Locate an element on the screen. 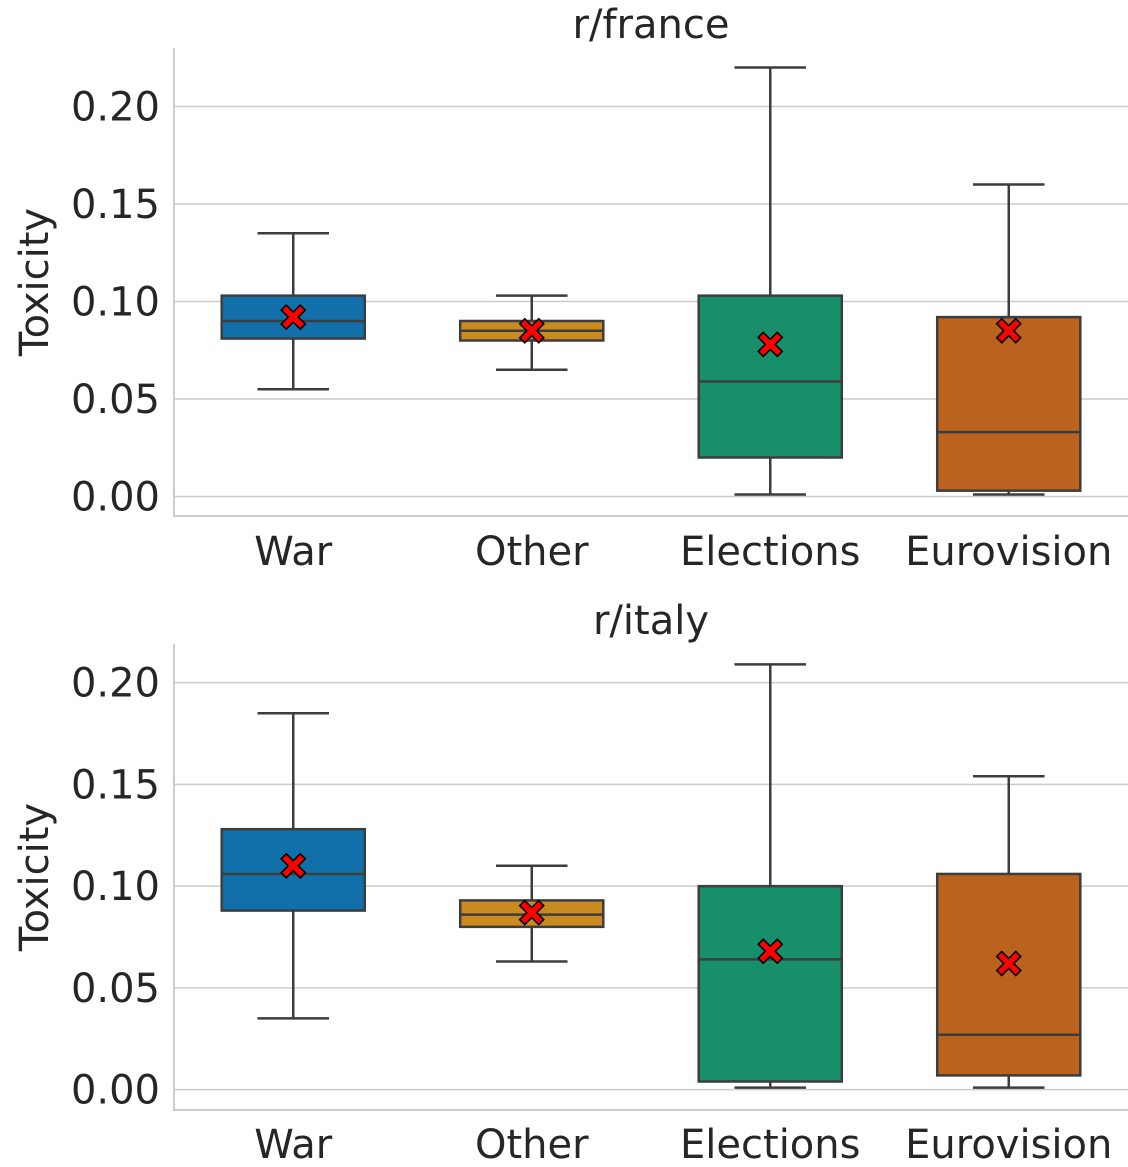 This screenshot has width=1128, height=1167. chart-title: r/france is located at coordinates (651, 25).